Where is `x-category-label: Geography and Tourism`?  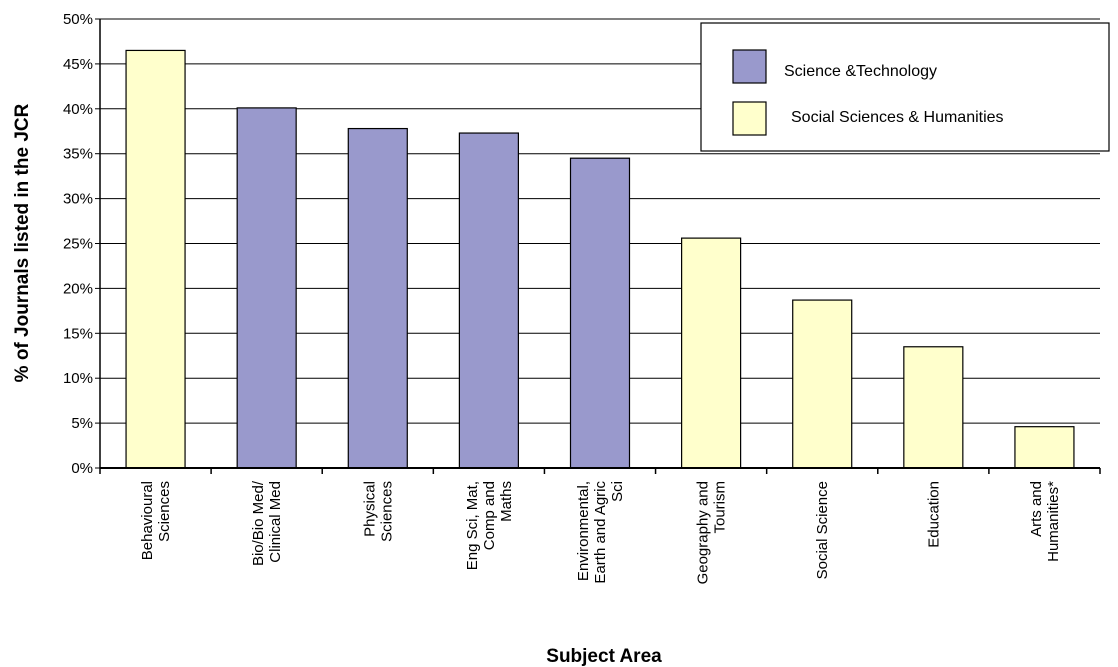 x-category-label: Geography and Tourism is located at coordinates (712, 532).